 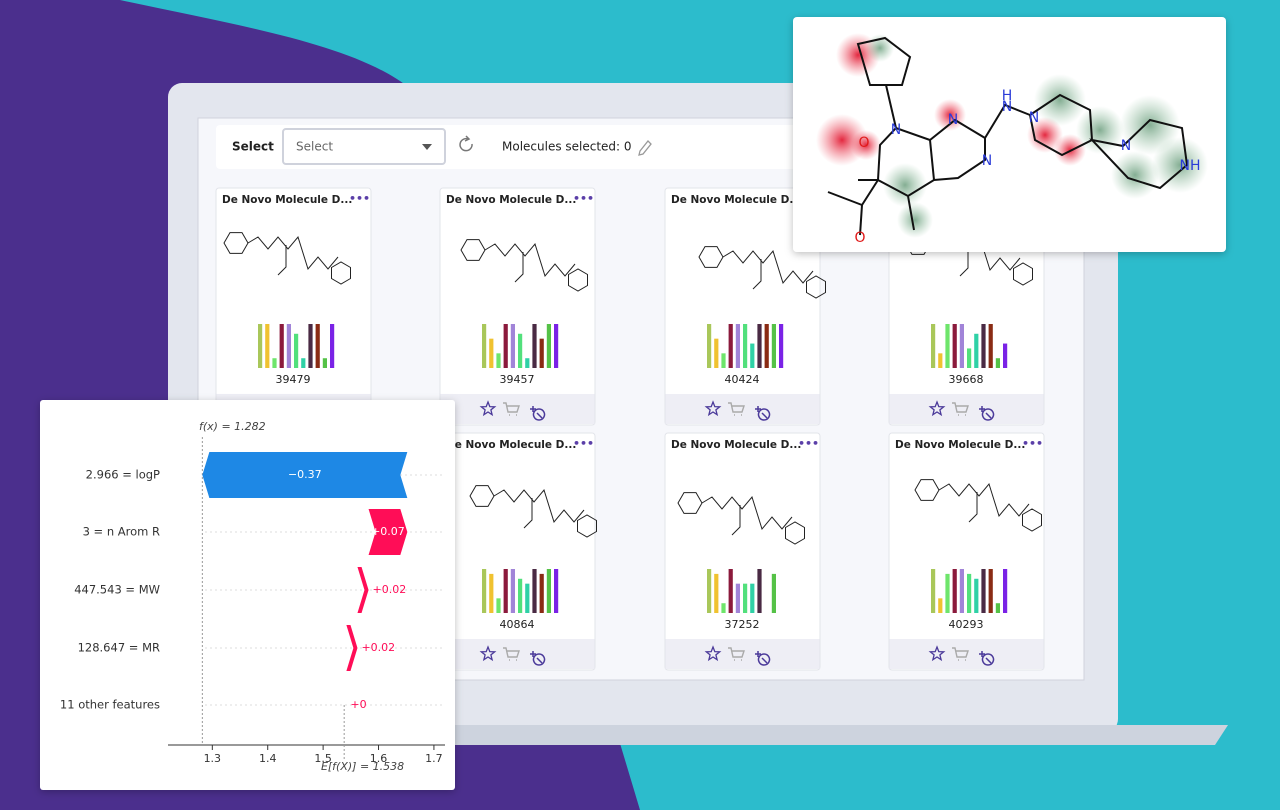 What do you see at coordinates (517, 624) in the screenshot?
I see `molecule-id: 40864` at bounding box center [517, 624].